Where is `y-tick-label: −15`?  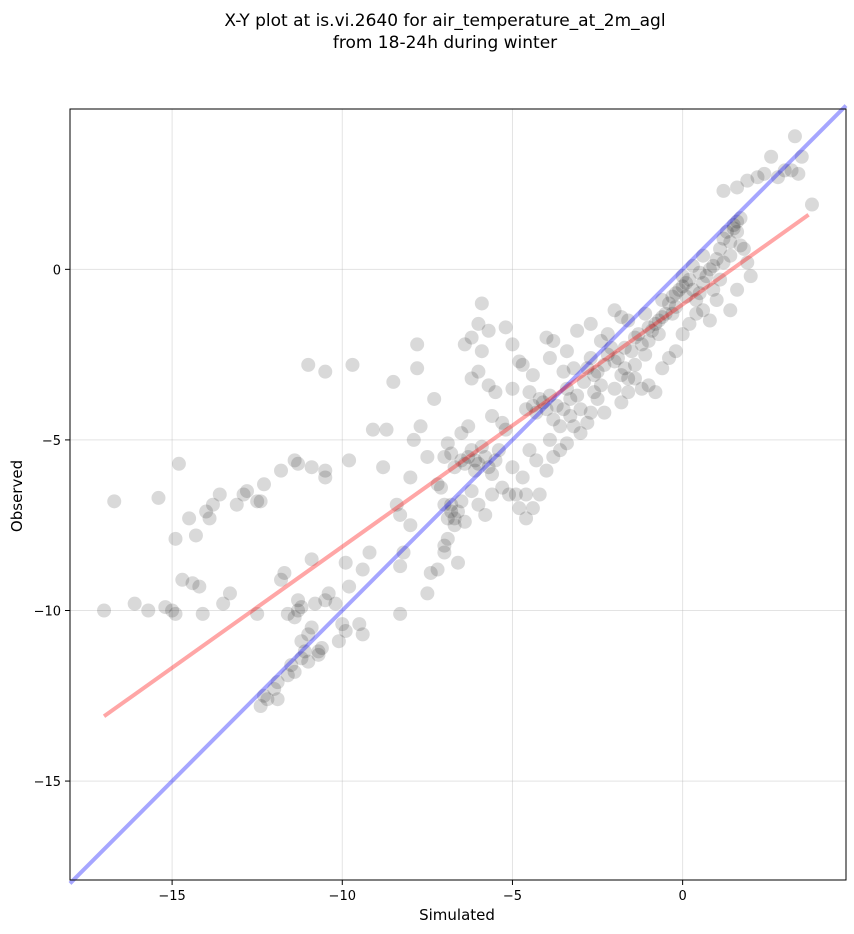 y-tick-label: −15 is located at coordinates (47, 782).